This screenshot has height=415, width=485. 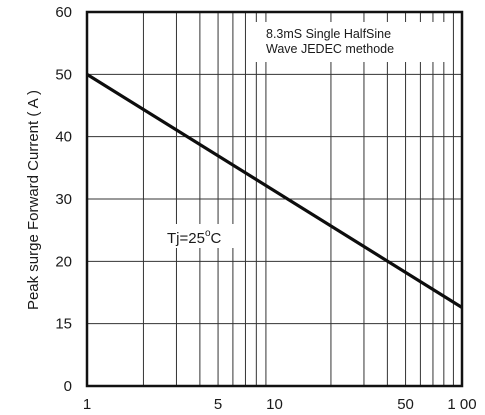 I want to click on y-axis-title: Peak surge Forward Current ( A ), so click(x=33, y=200).